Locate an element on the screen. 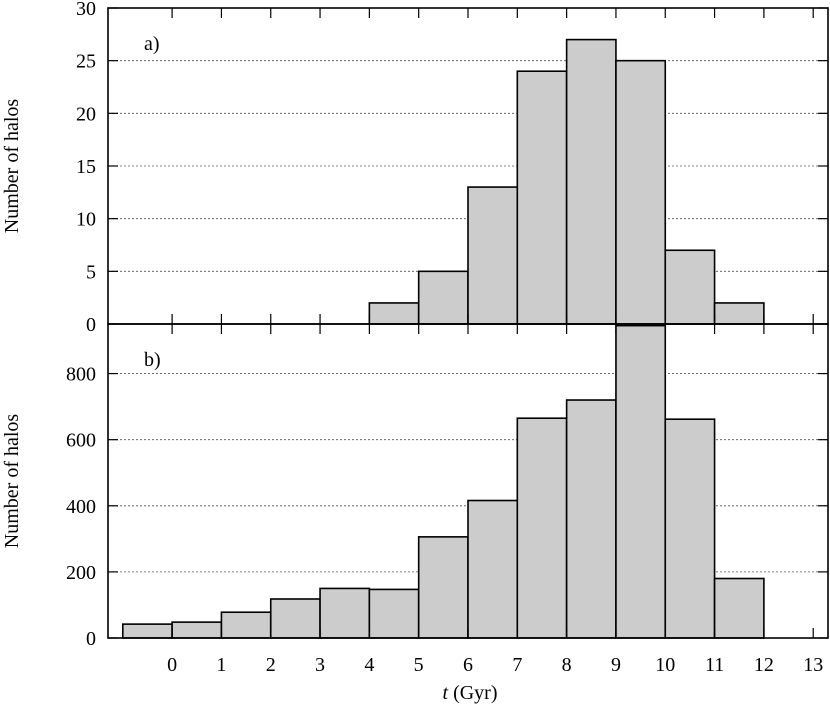 The height and width of the screenshot is (707, 830). x-tick-label: 6 is located at coordinates (468, 665).